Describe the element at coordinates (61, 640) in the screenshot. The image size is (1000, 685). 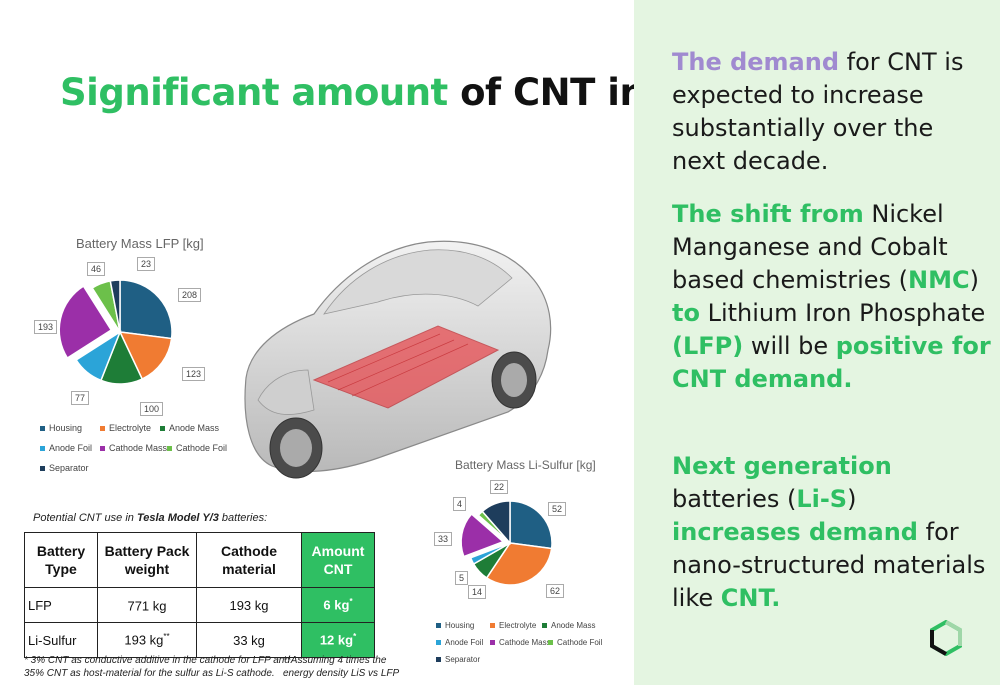
I see `cell-type: Li-Sulfur` at that location.